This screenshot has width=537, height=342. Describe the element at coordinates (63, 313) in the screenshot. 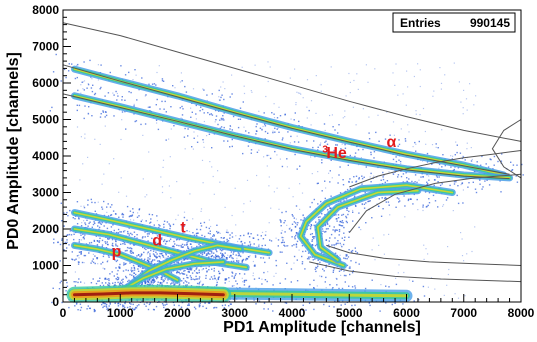

I see `x-tick-label: 0` at that location.